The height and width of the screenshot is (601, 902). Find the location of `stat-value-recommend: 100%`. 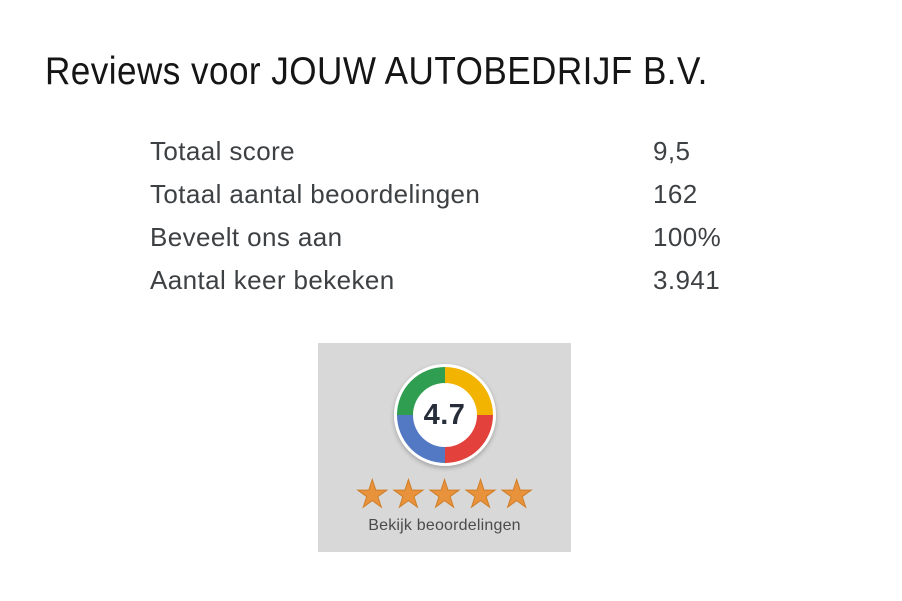

stat-value-recommend: 100% is located at coordinates (687, 237).